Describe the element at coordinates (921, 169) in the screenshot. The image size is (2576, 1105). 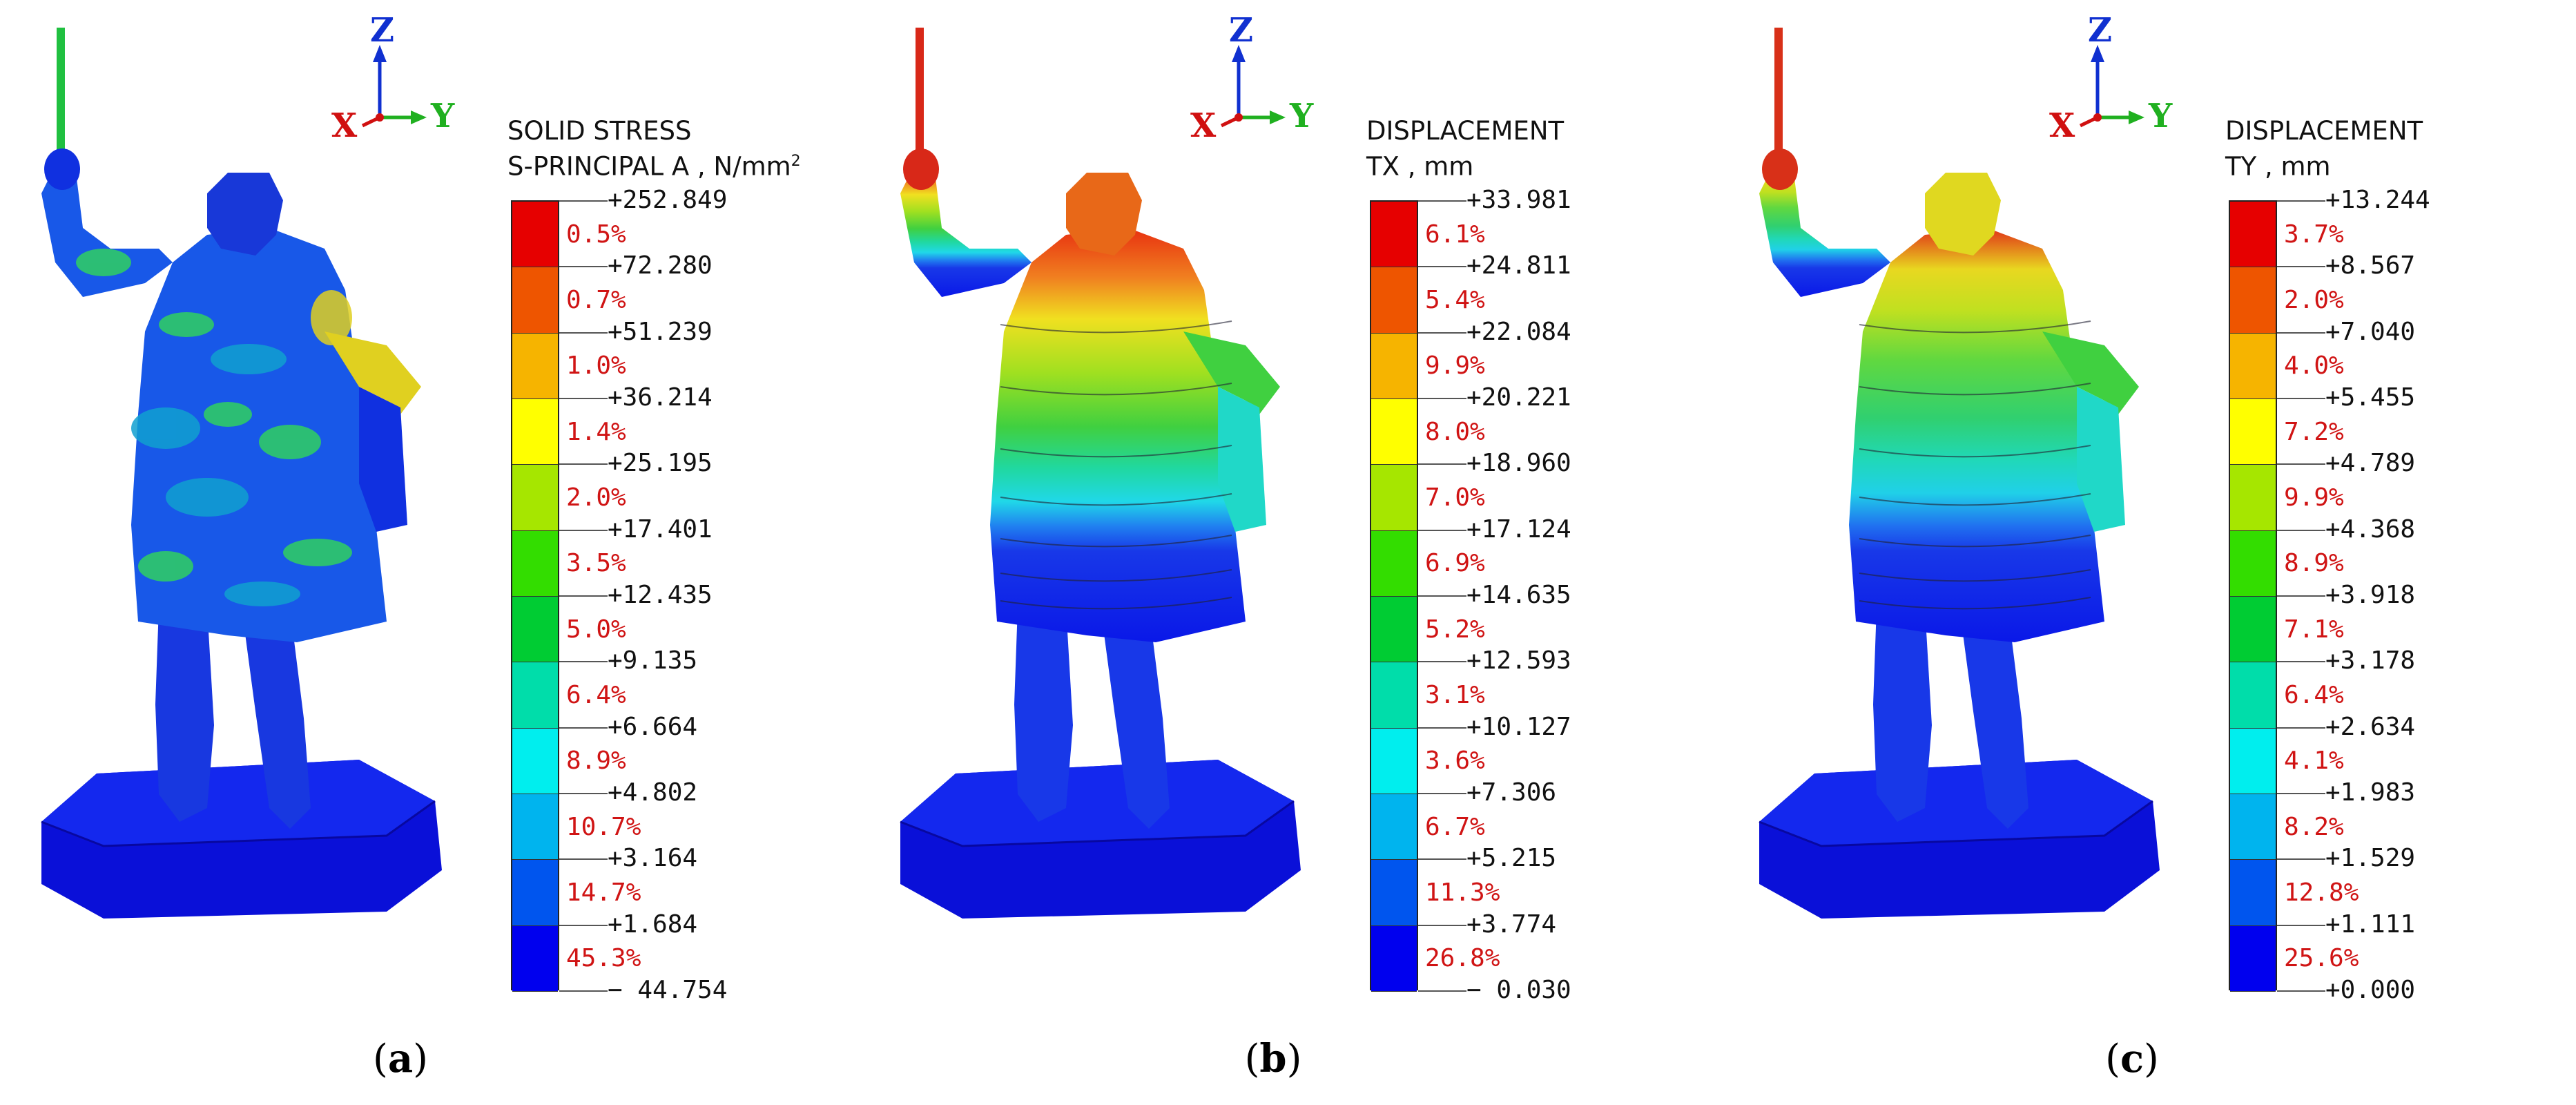
I see `statue-hand` at that location.